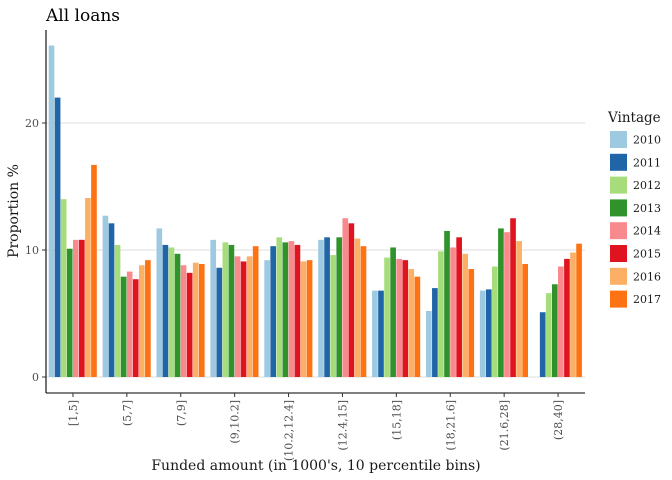  What do you see at coordinates (647, 231) in the screenshot?
I see `legend-label-2014: 2014` at bounding box center [647, 231].